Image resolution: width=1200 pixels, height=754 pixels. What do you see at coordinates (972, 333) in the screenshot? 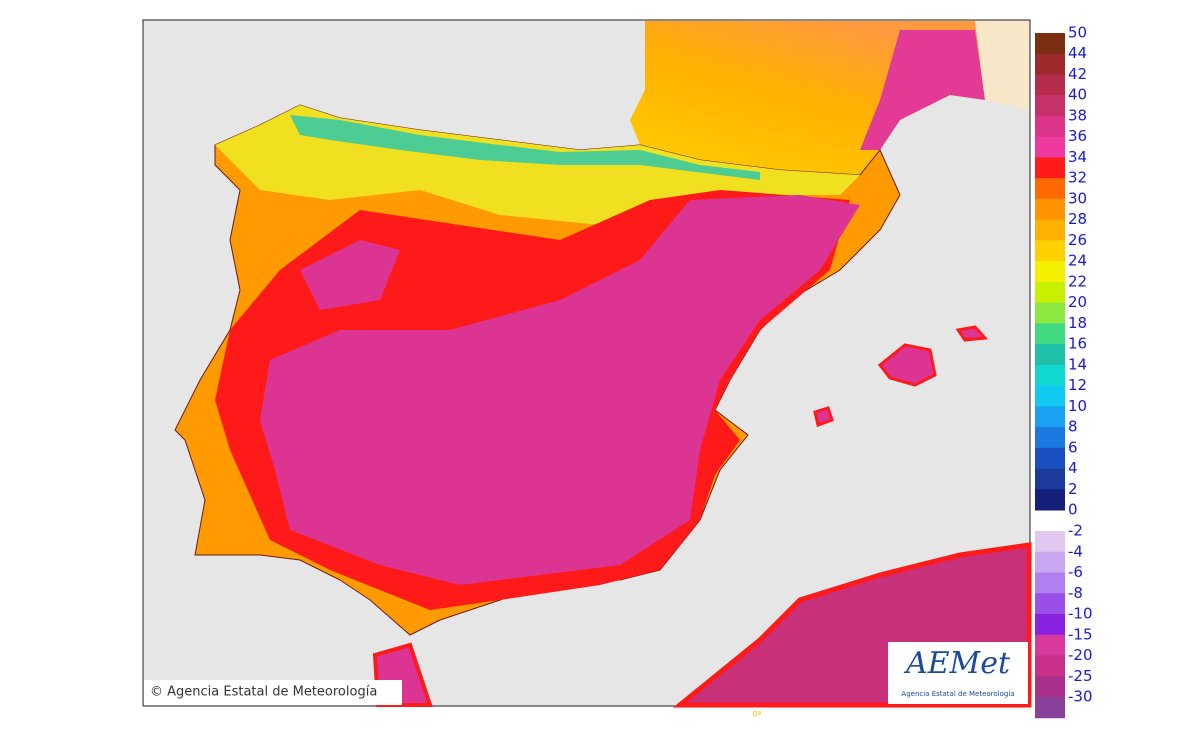
I see `menorca` at bounding box center [972, 333].